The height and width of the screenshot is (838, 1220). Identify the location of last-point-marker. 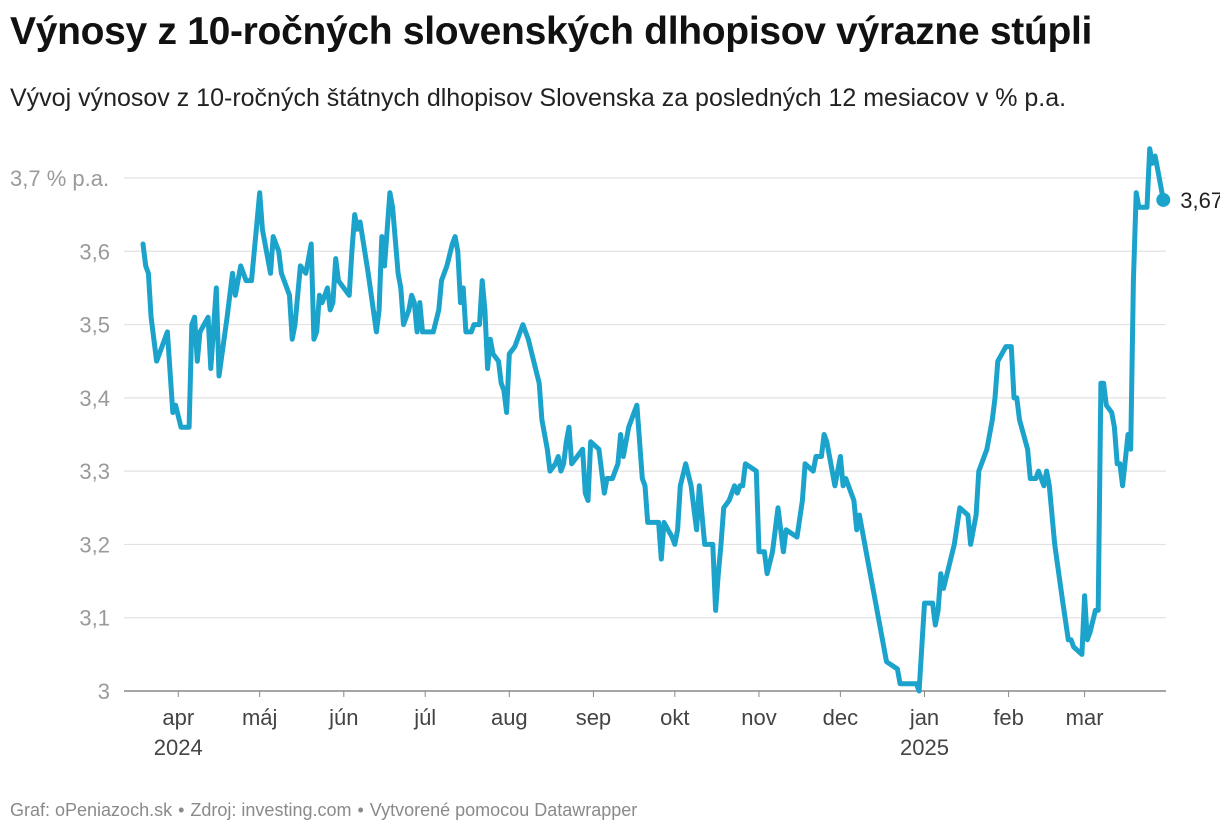
(1163, 199).